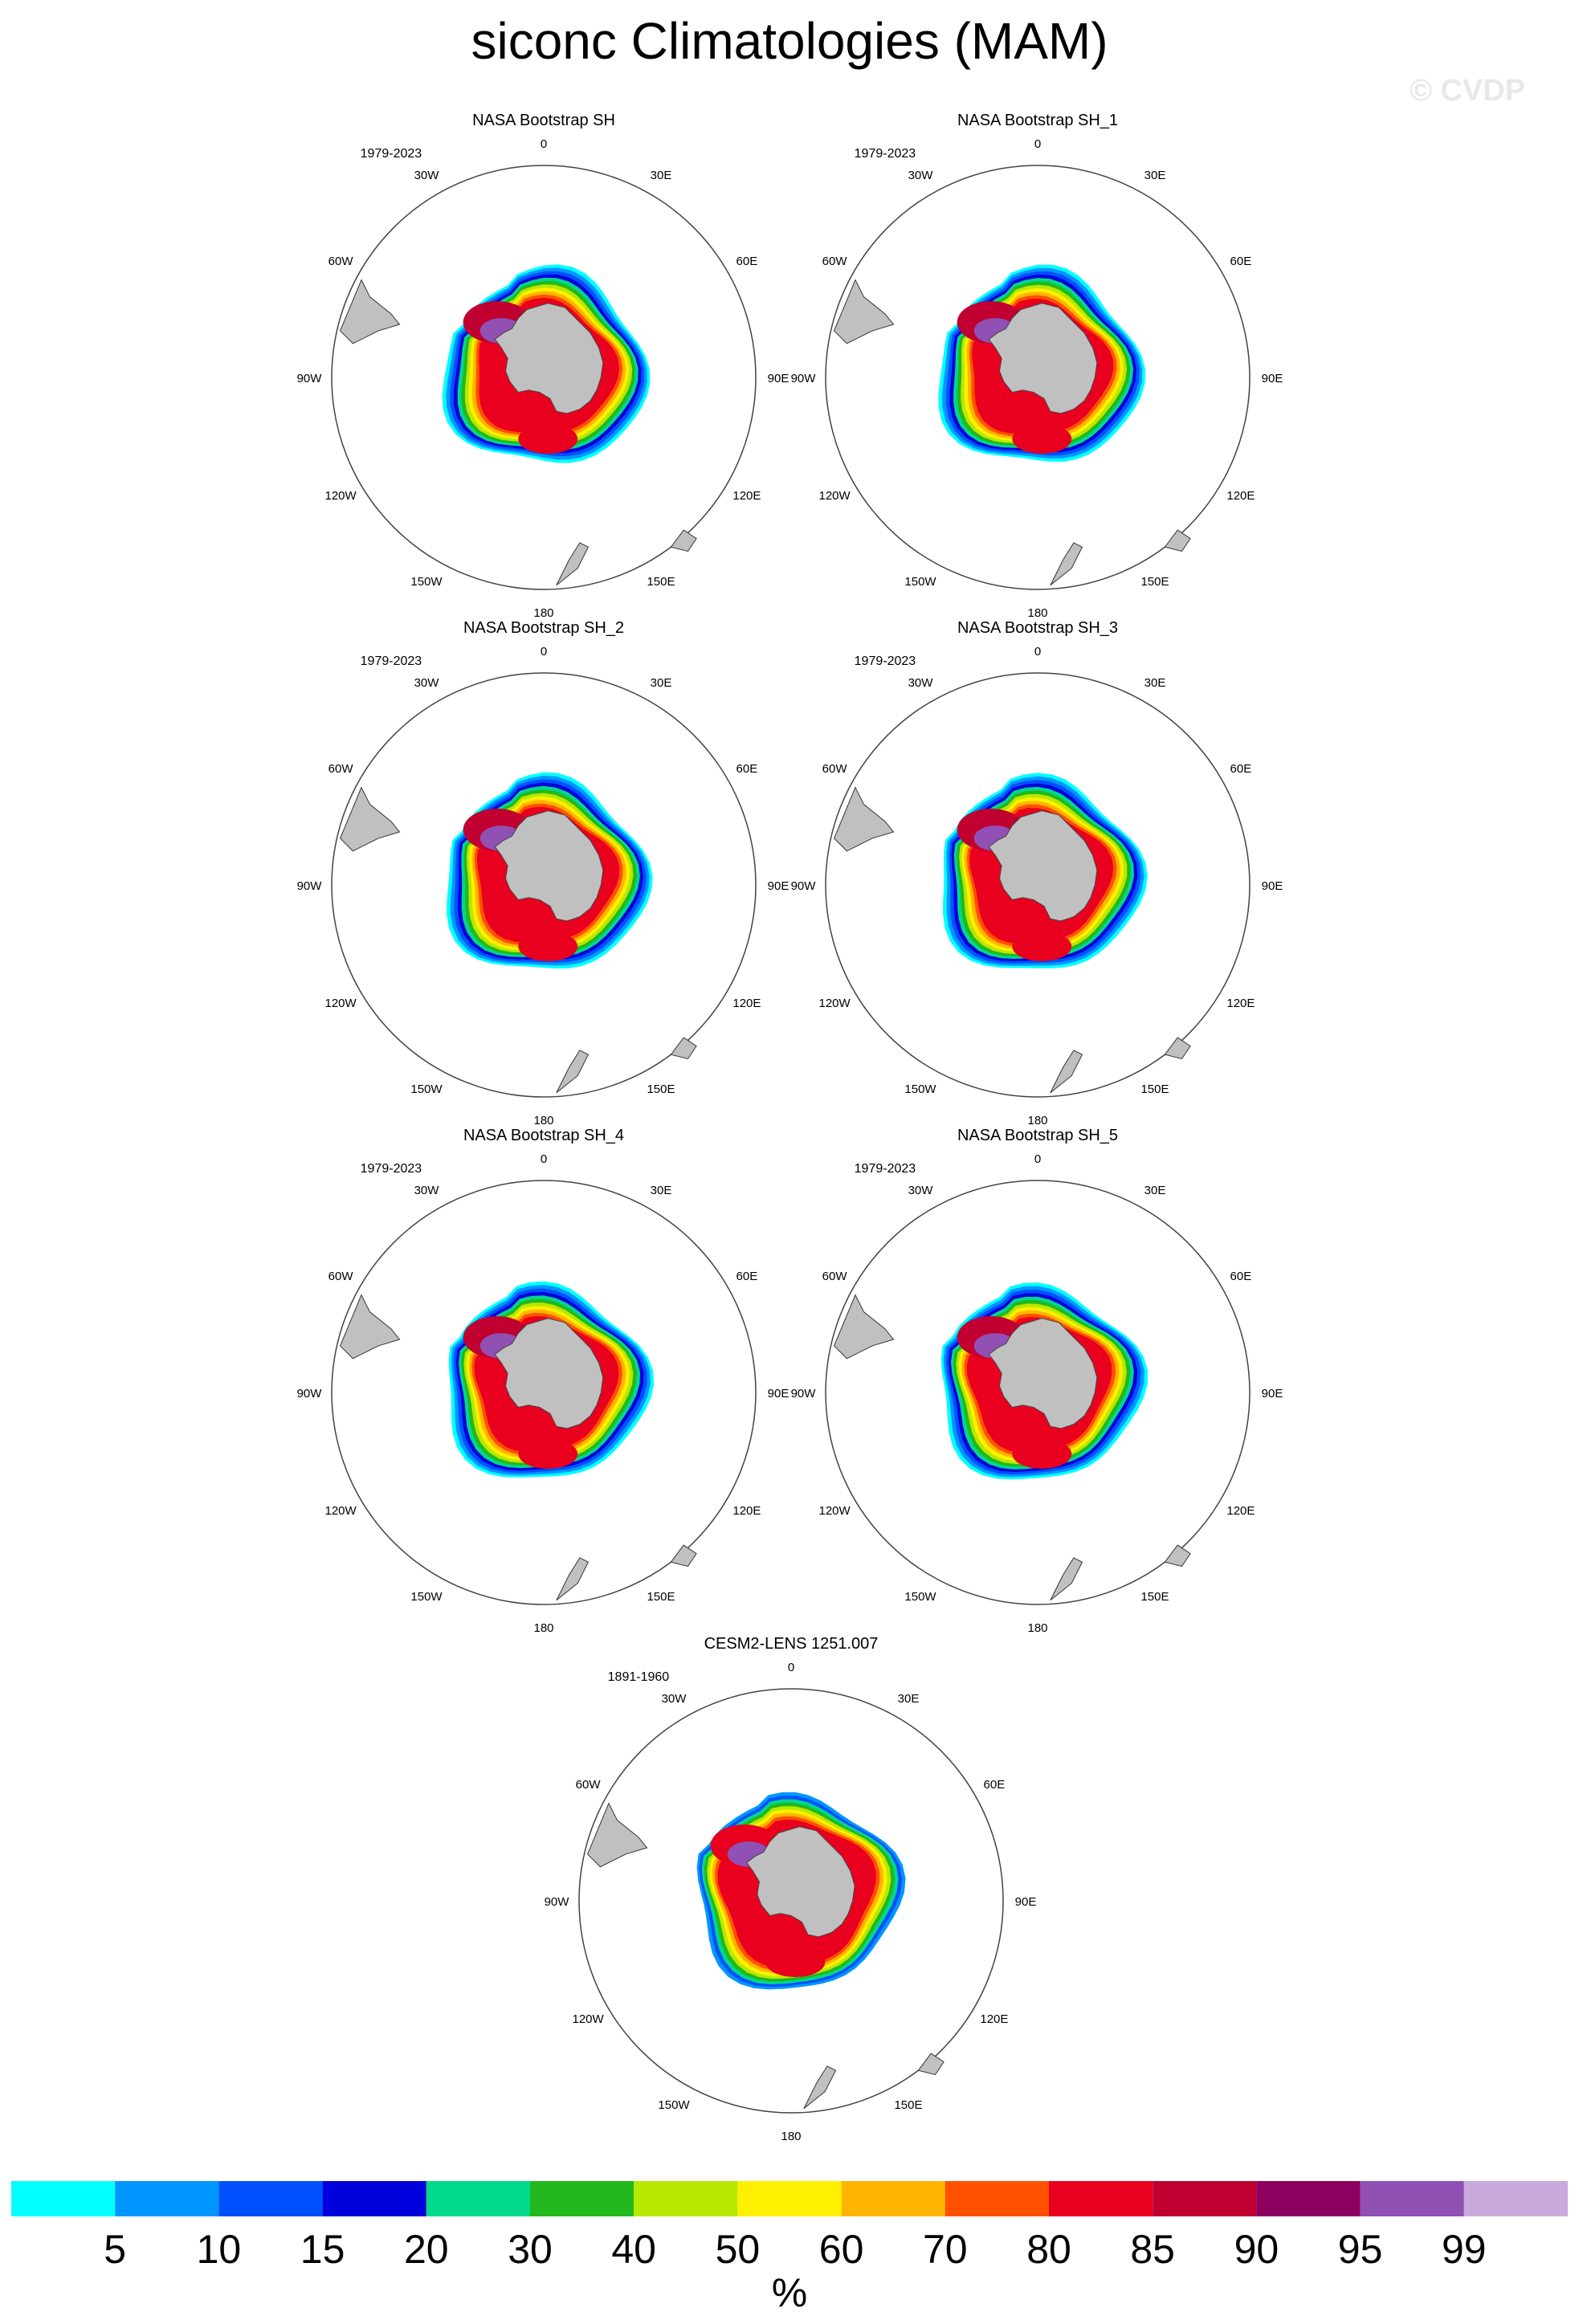 Image resolution: width=1579 pixels, height=2324 pixels. Describe the element at coordinates (789, 2292) in the screenshot. I see `colorbar-unit: %` at that location.